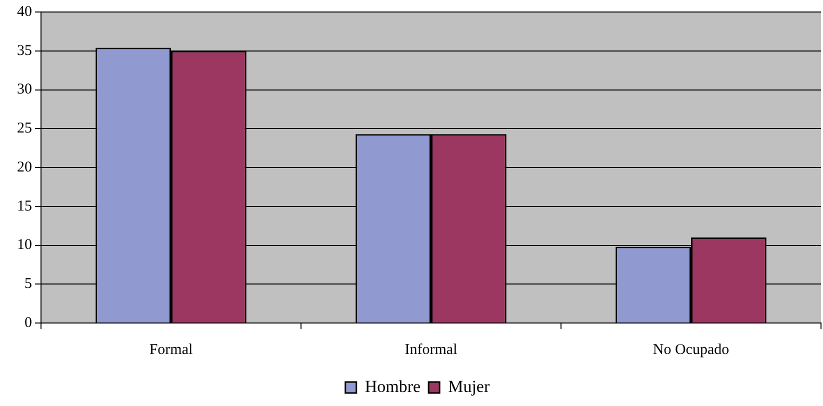  Describe the element at coordinates (691, 350) in the screenshot. I see `x-tick-label: No Ocupado` at that location.